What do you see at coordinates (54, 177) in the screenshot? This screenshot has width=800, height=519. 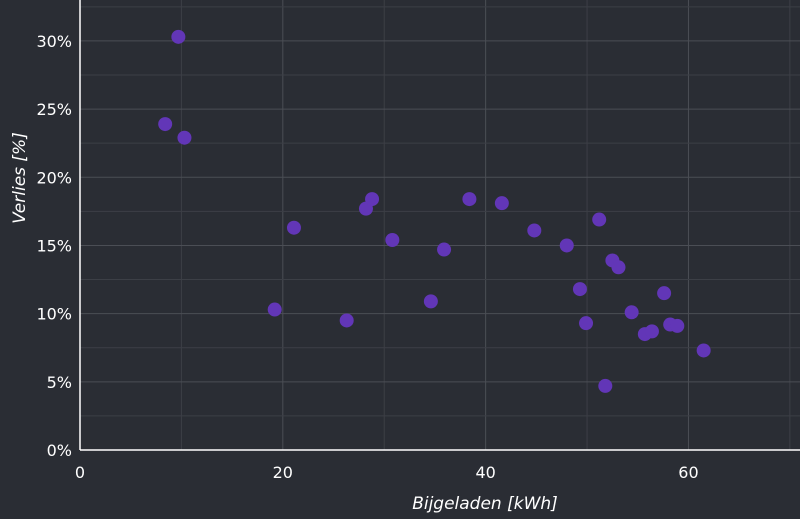 I see `y-tick-label: 20%` at bounding box center [54, 177].